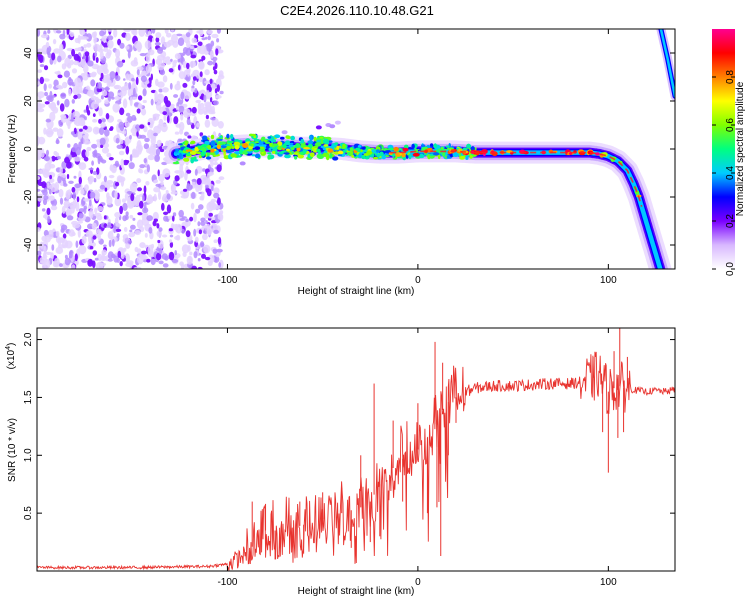 The height and width of the screenshot is (600, 750). Describe the element at coordinates (723, 149) in the screenshot. I see `colorbar-gradient` at that location.